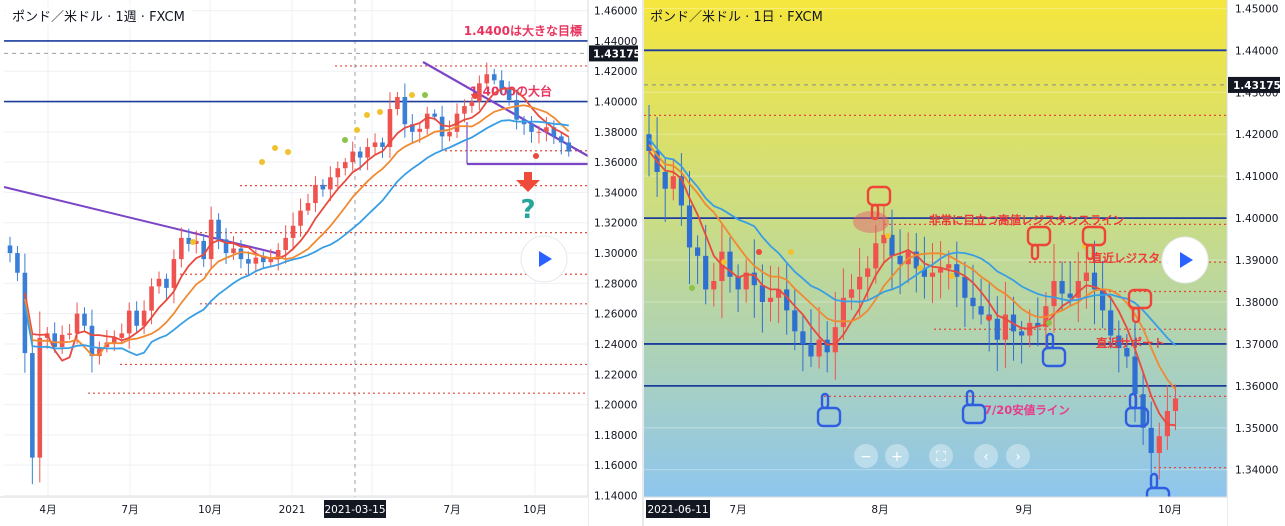 This screenshot has width=1285, height=526. What do you see at coordinates (615, 406) in the screenshot?
I see `weekly-price-tick: 1.20000` at bounding box center [615, 406].